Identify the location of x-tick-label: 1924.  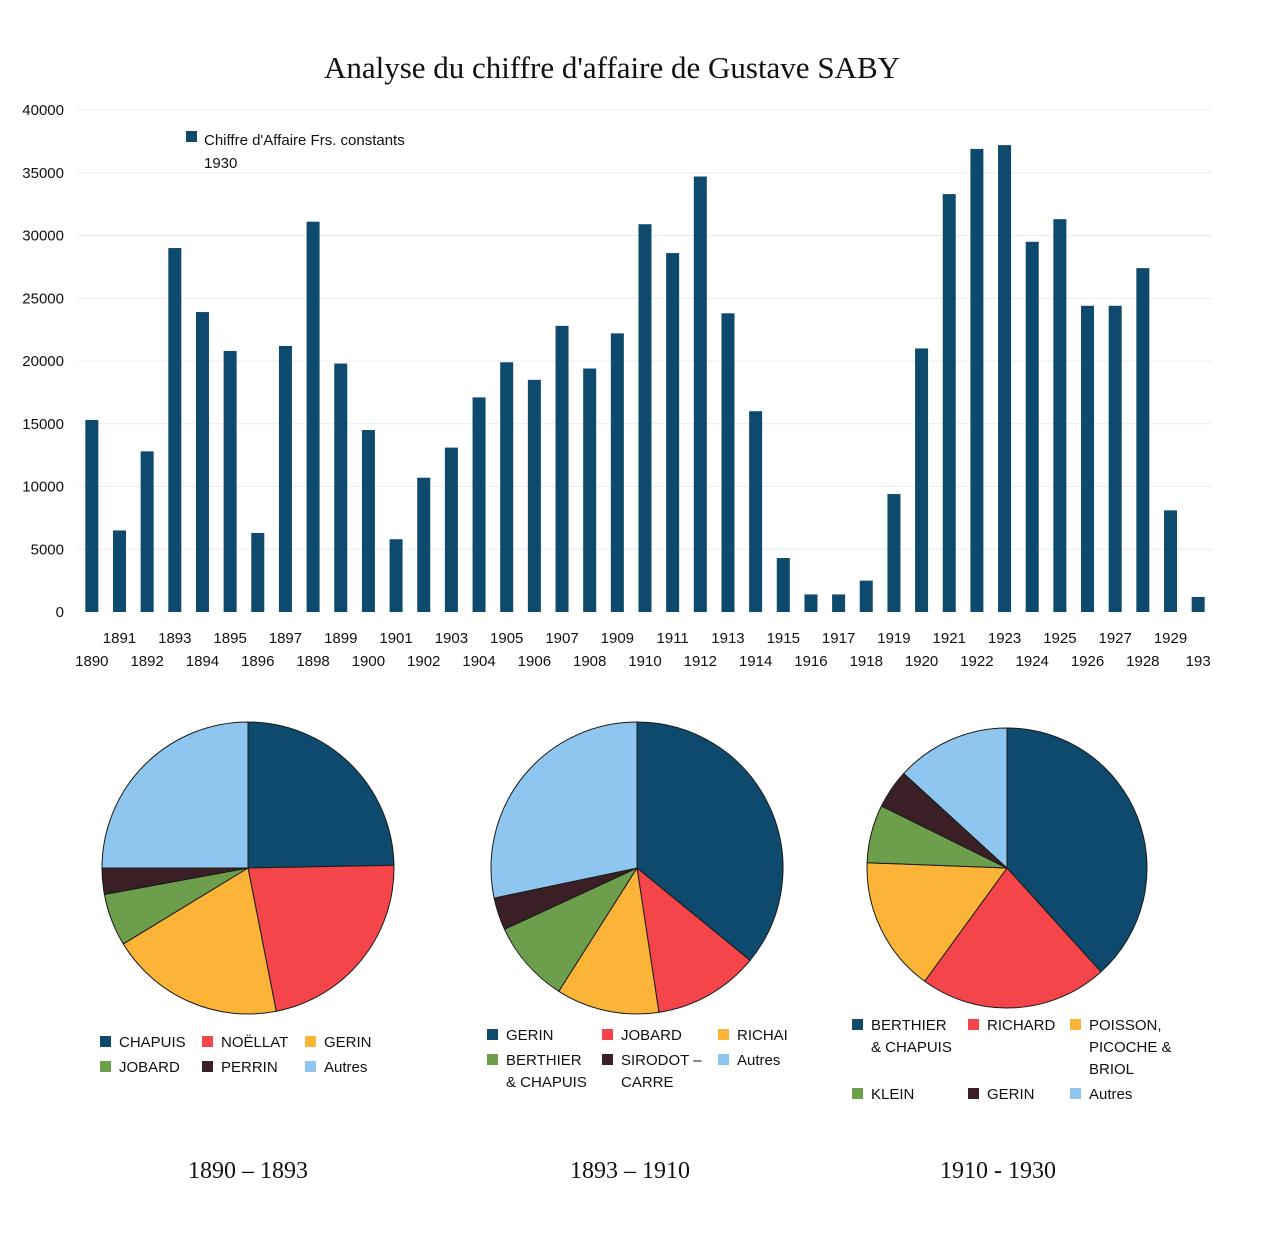
(1032, 661).